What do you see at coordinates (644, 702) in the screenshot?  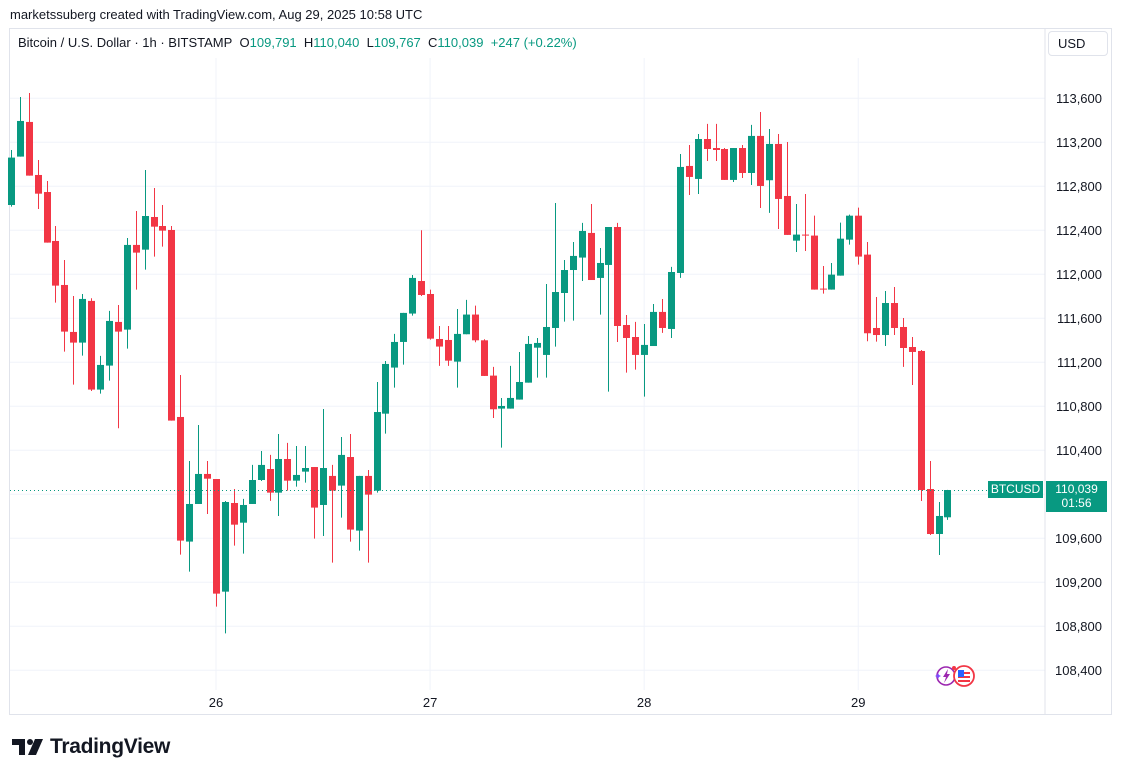 I see `time-tick-label: 28` at bounding box center [644, 702].